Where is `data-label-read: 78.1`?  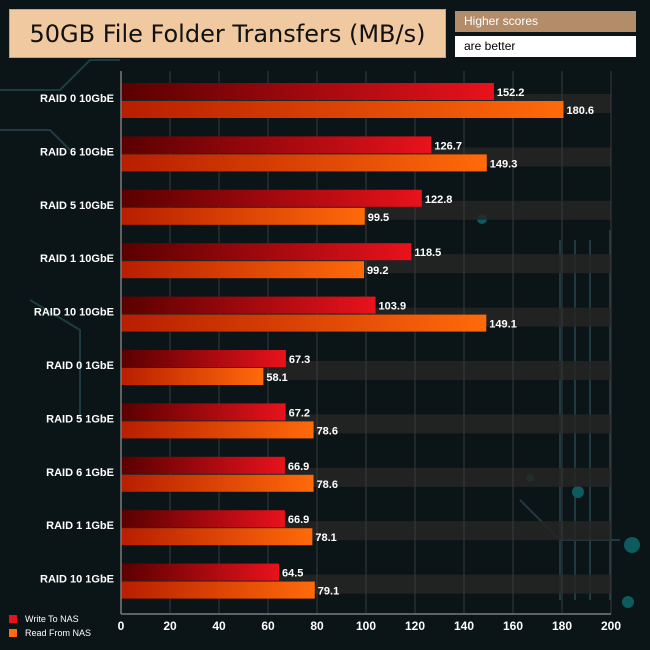 data-label-read: 78.1 is located at coordinates (325, 538).